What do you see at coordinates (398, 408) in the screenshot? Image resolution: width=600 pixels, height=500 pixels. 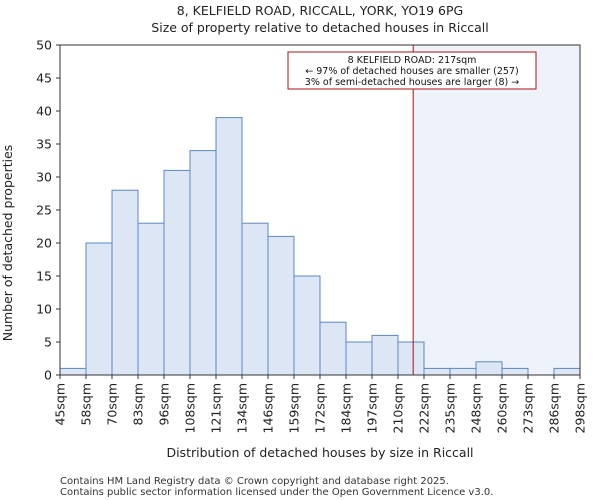 I see `x-tick-label: 210sqm` at bounding box center [398, 408].